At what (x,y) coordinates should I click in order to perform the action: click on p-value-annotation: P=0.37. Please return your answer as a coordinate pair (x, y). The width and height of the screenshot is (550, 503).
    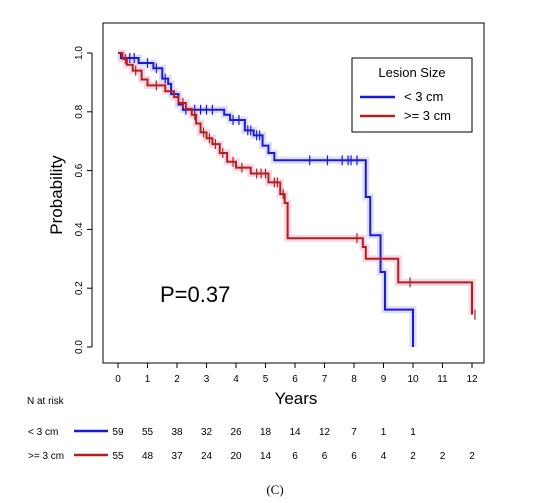
    Looking at the image, I should click on (195, 294).